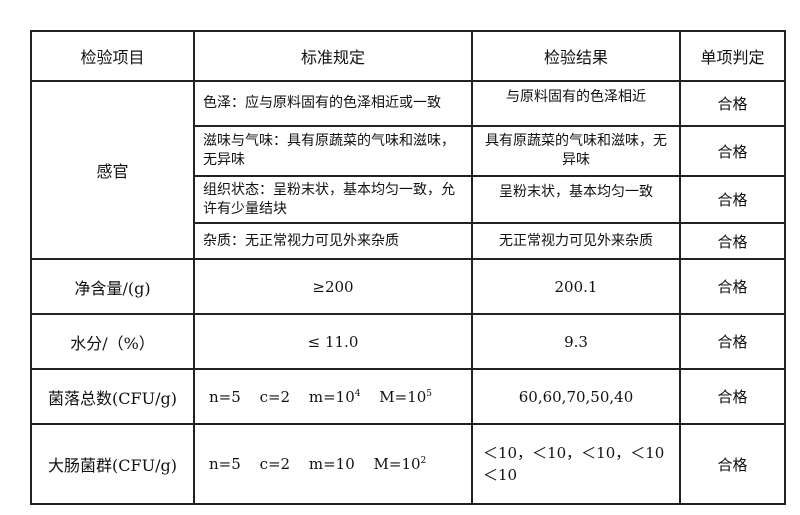 This screenshot has height=515, width=800. I want to click on header-standard: 标准规定, so click(333, 56).